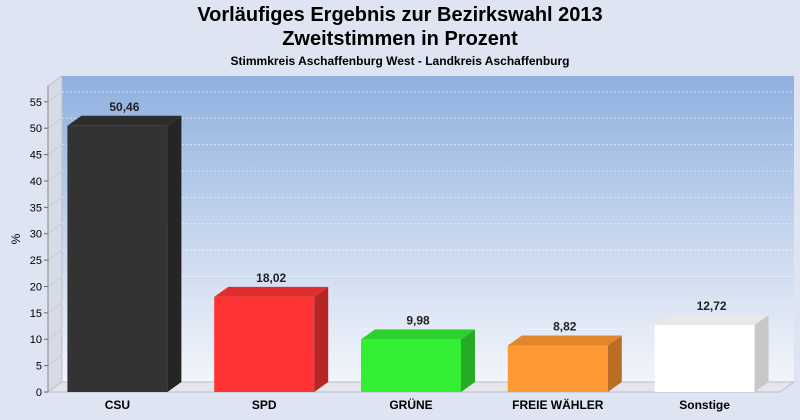 The height and width of the screenshot is (420, 800). I want to click on y-tick-label: 10, so click(36, 340).